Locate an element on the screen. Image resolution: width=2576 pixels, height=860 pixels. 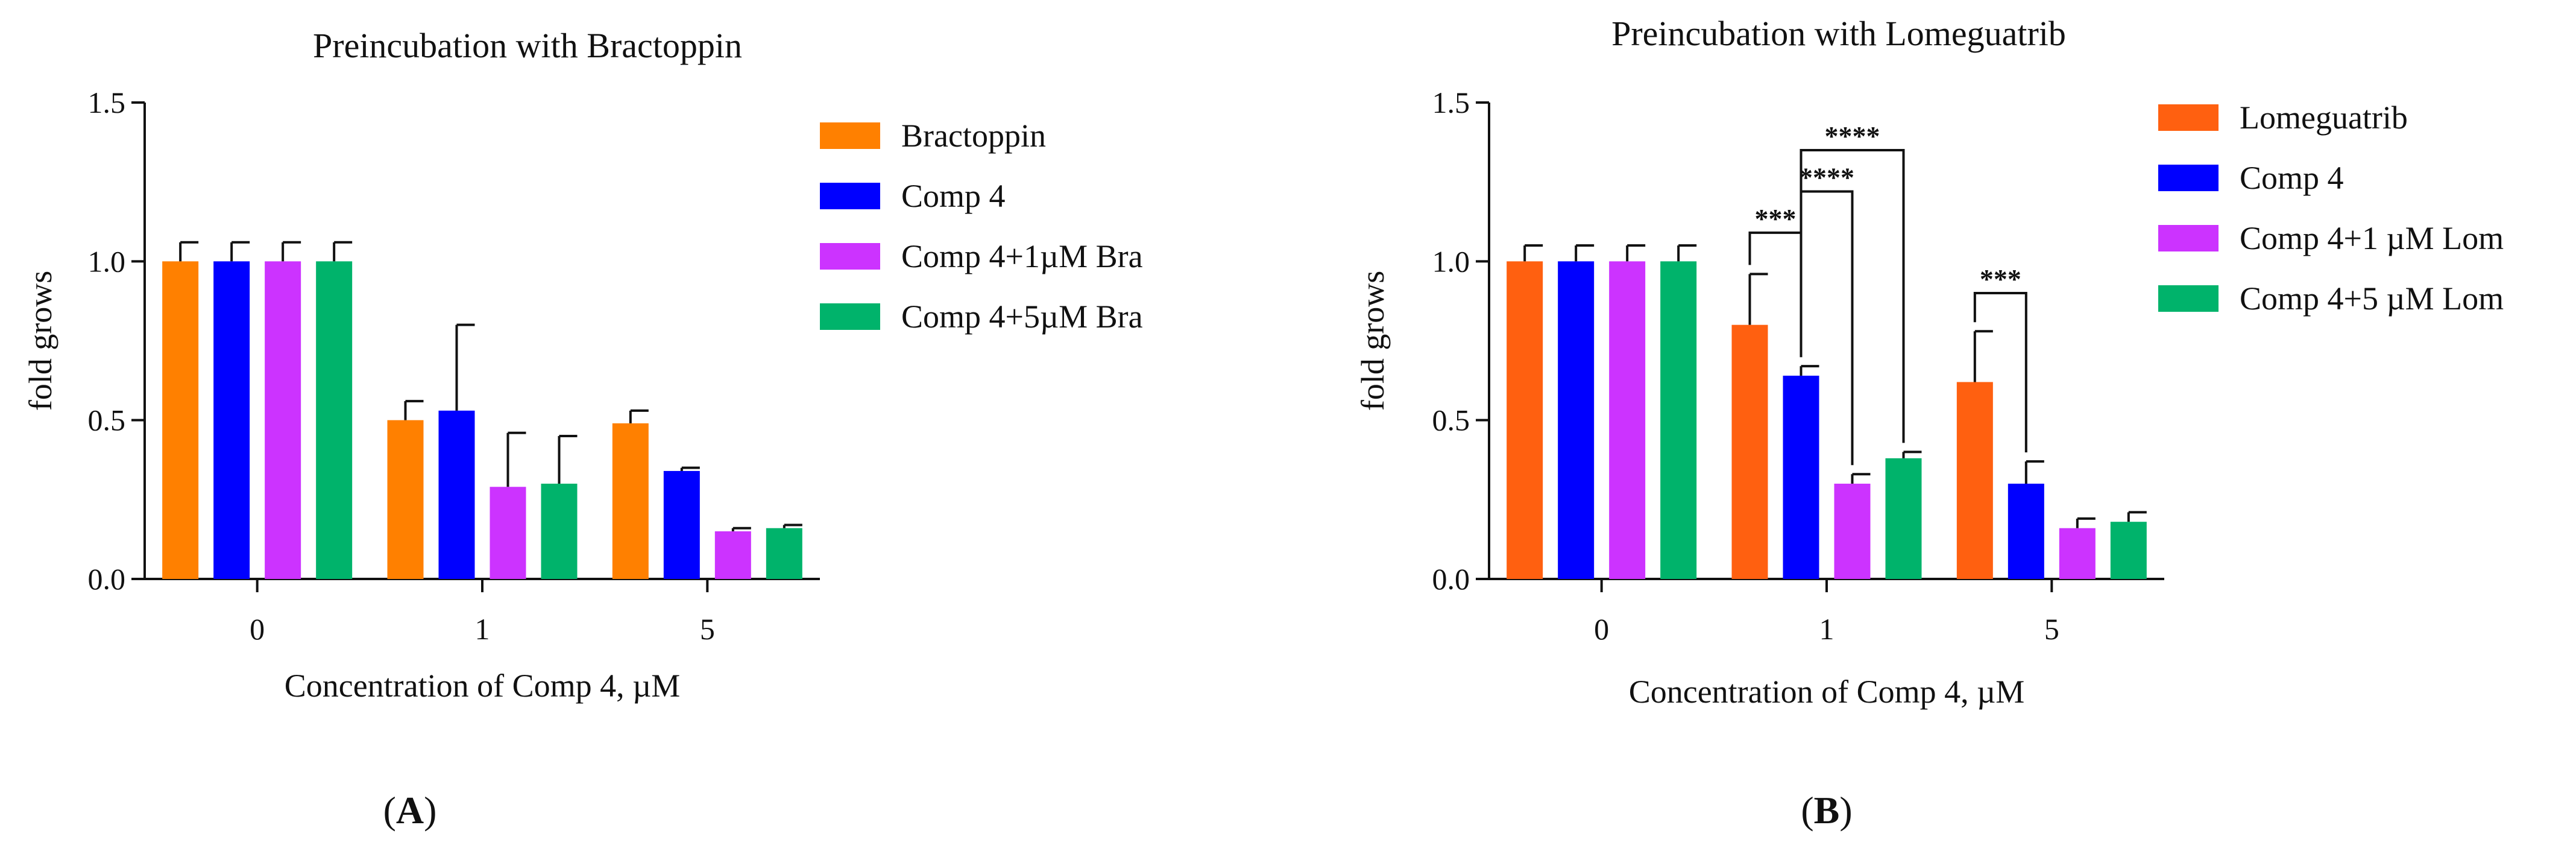
legend-label: Lomeguatrib is located at coordinates (2324, 118).